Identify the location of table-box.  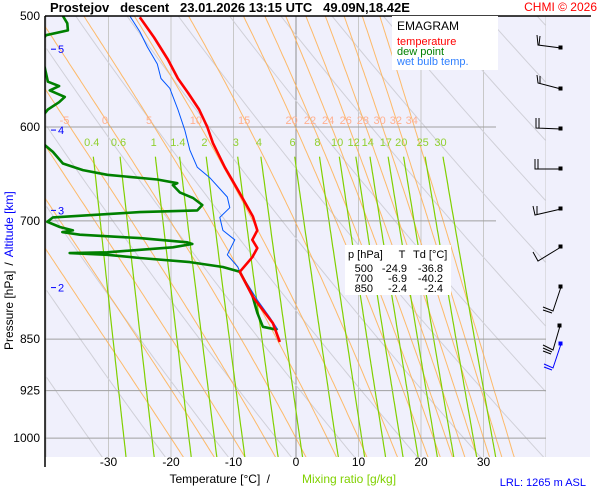
(398, 270).